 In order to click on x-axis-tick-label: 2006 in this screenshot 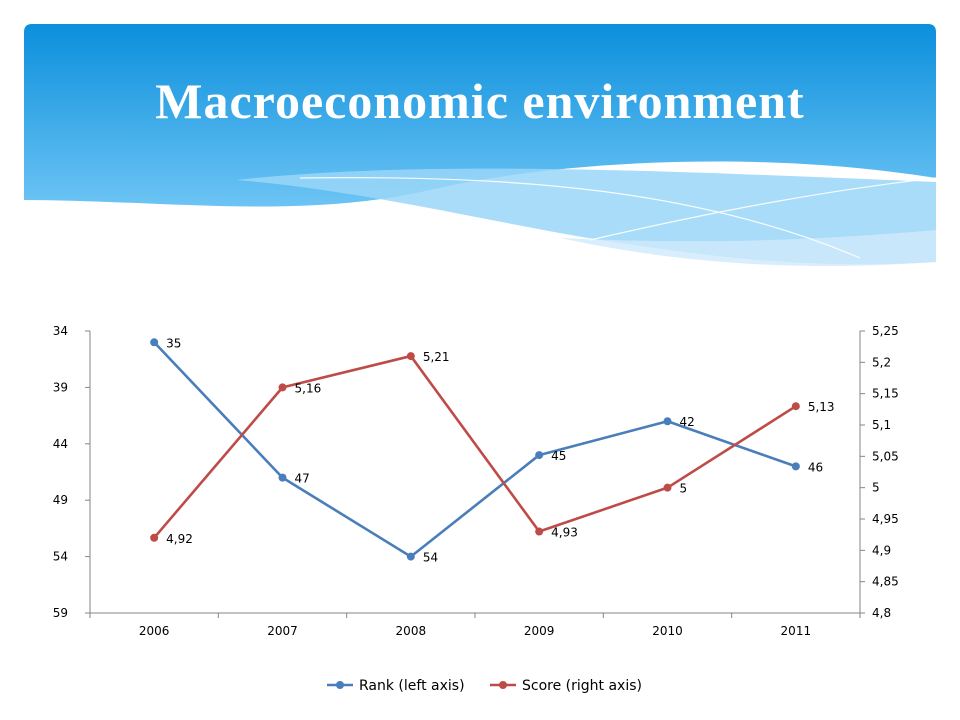, I will do `click(154, 631)`.